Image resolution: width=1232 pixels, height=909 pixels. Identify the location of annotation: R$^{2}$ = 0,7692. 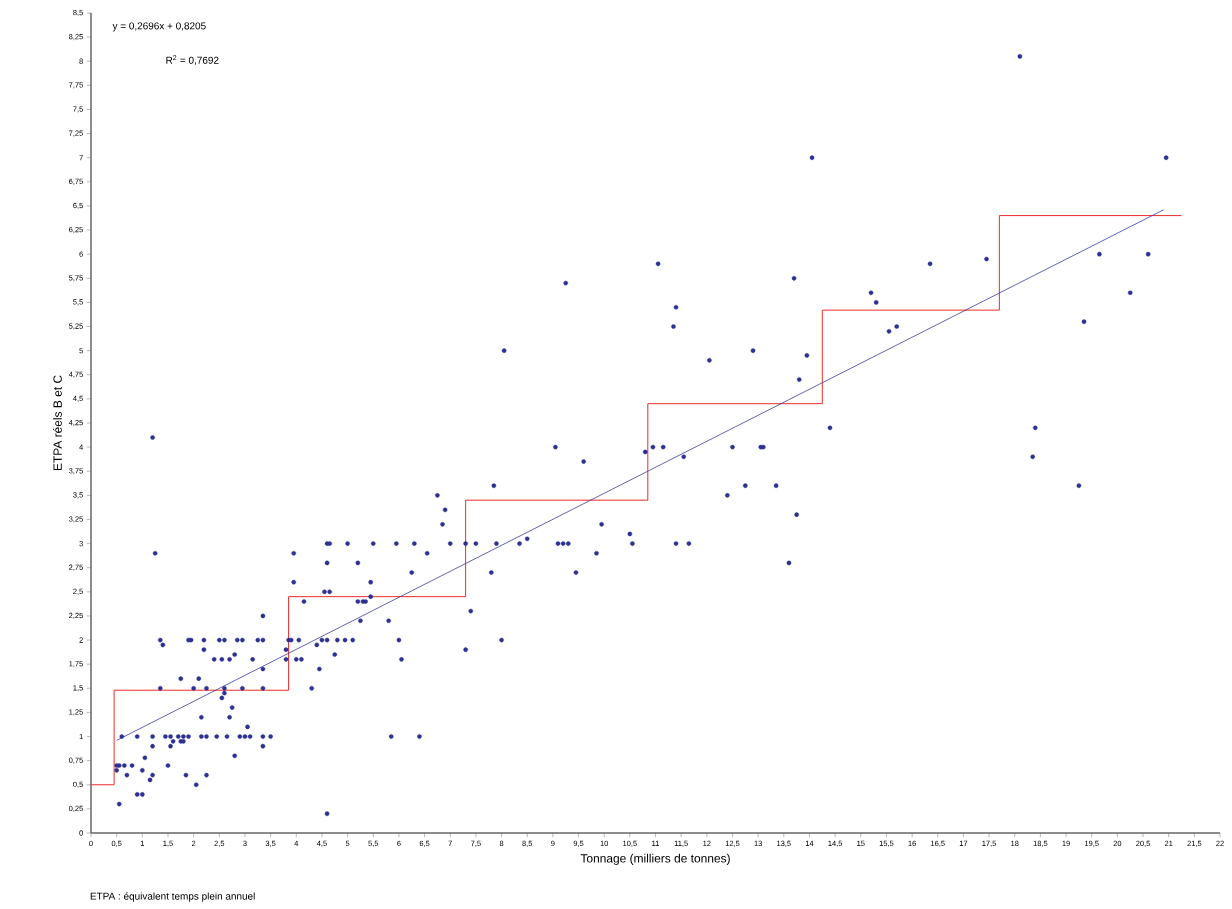
(192, 60).